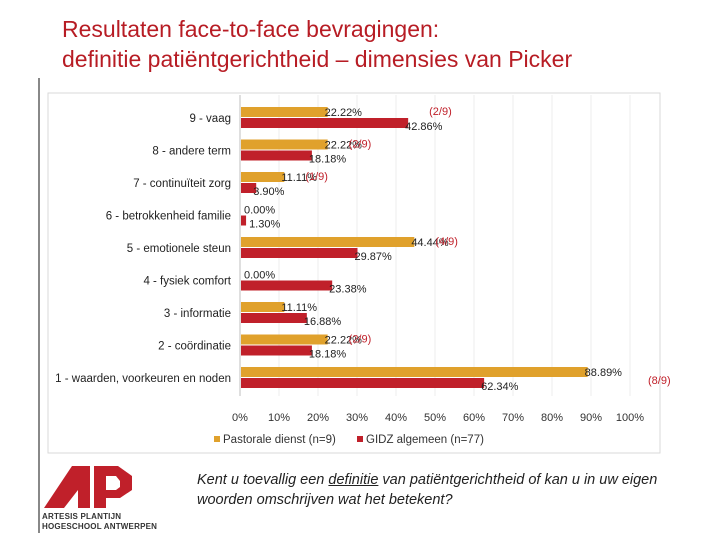  I want to click on logo-text-line-1: ARTESIS PLANTIJN, so click(82, 516).